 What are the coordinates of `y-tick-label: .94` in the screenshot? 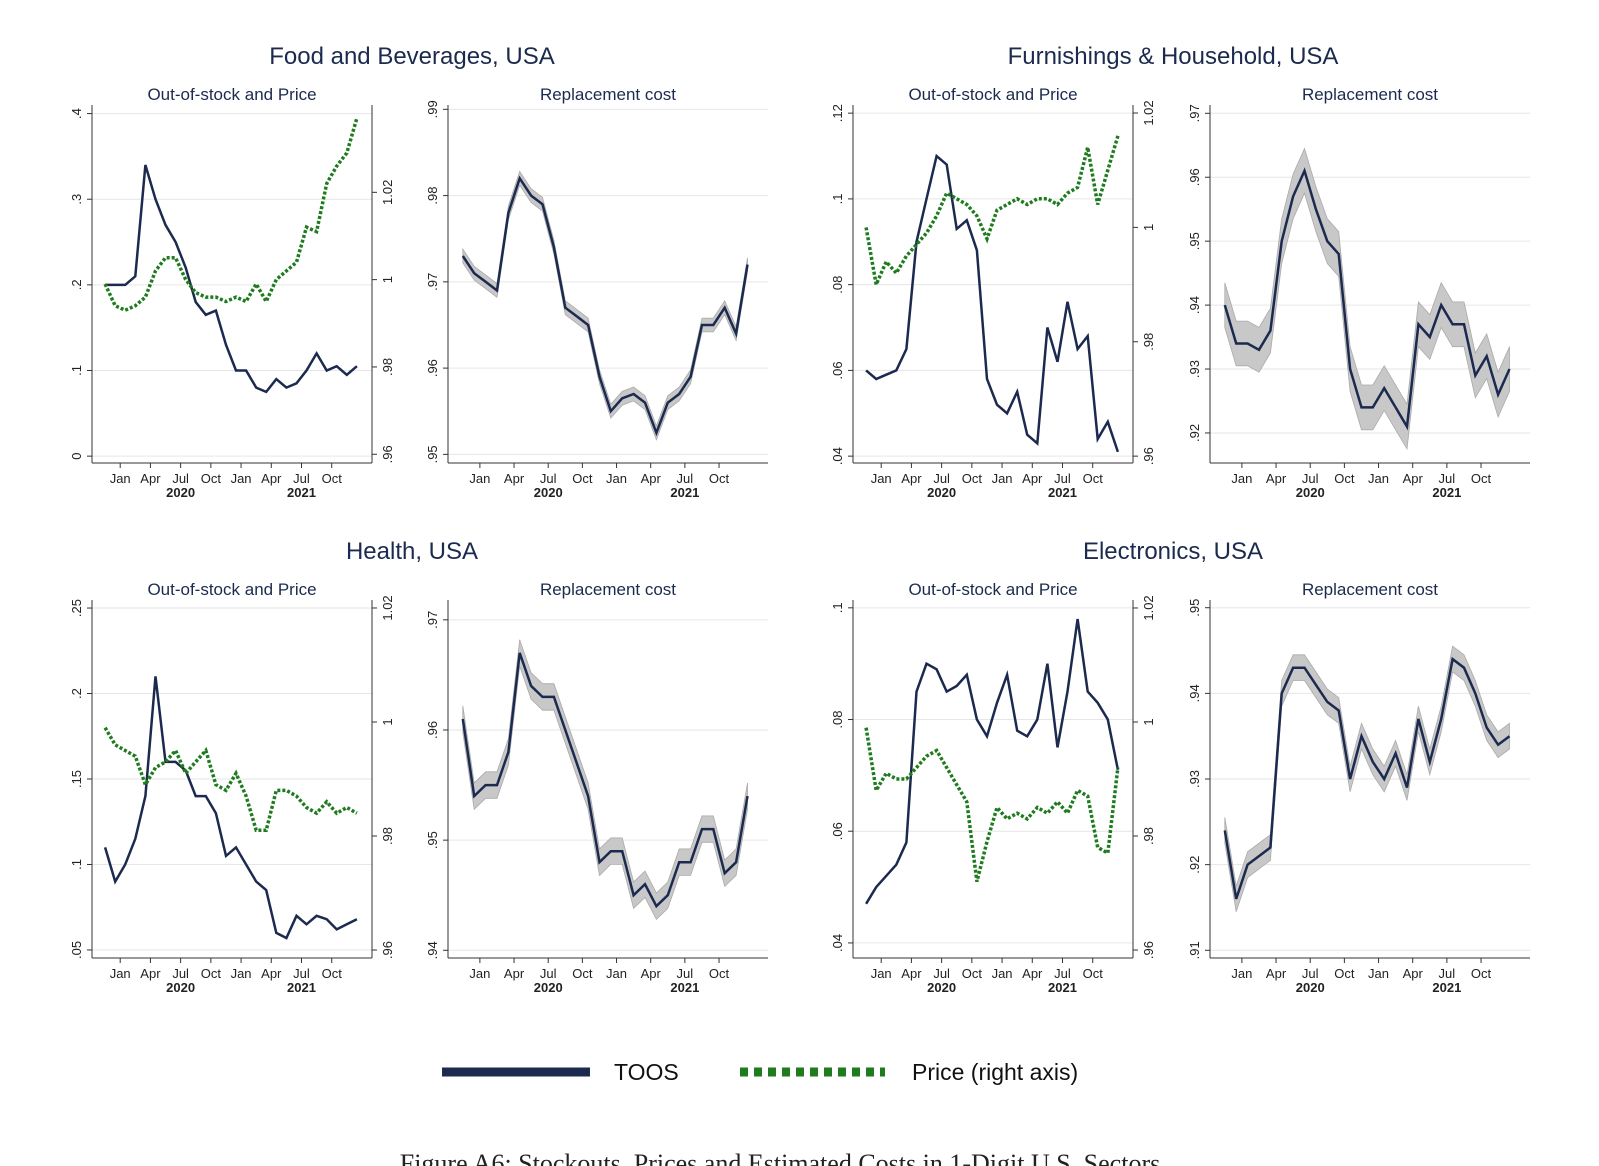 It's located at (1194, 305).